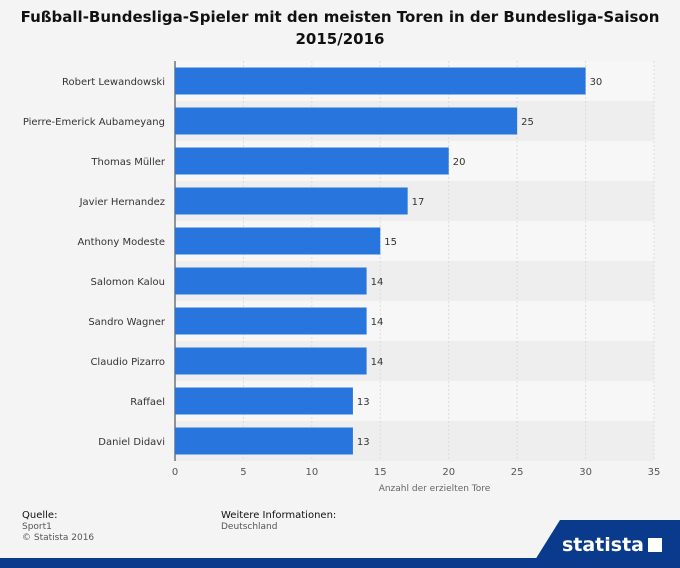 Image resolution: width=680 pixels, height=568 pixels. I want to click on category-label: Claudio Pizarro, so click(127, 362).